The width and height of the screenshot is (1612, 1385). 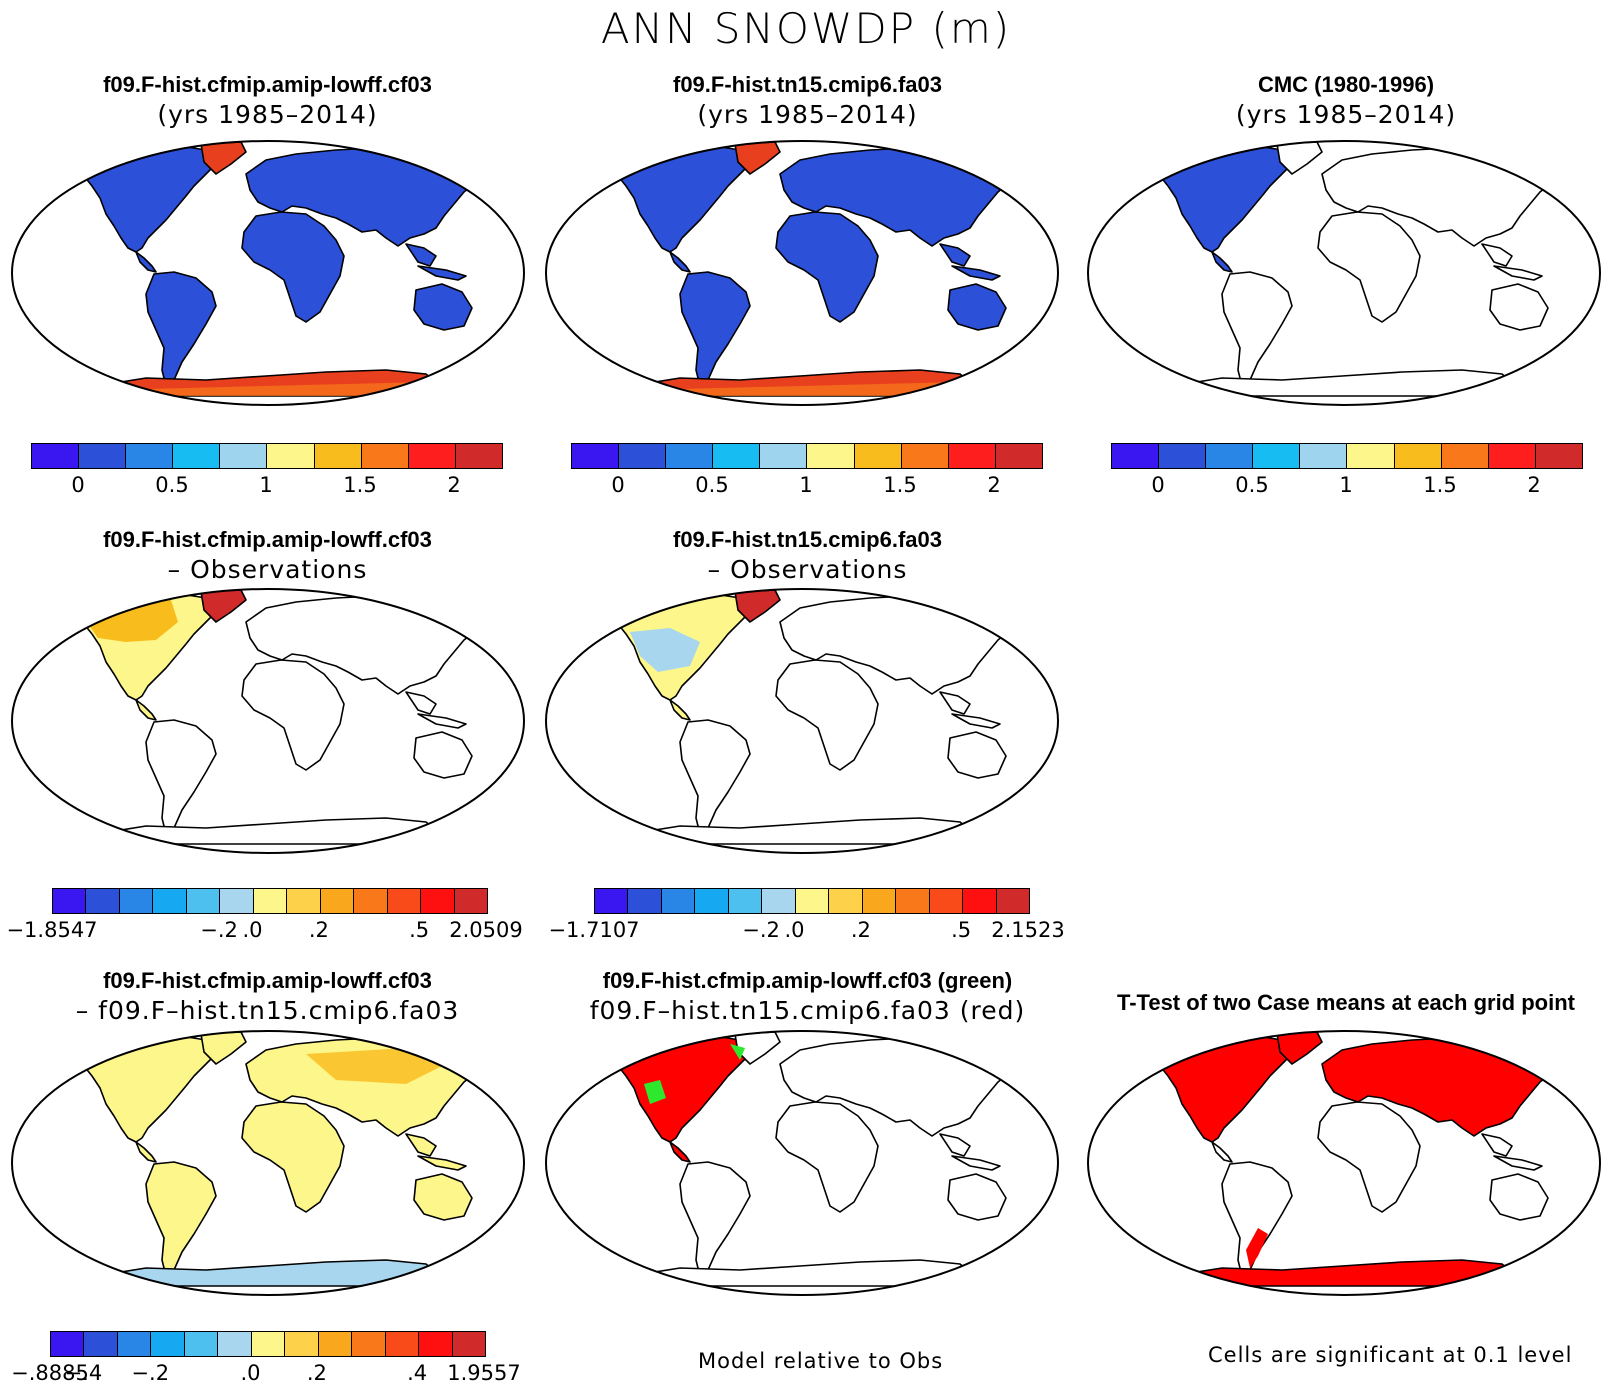 What do you see at coordinates (665, 650) in the screenshot?
I see `anomaly-patch` at bounding box center [665, 650].